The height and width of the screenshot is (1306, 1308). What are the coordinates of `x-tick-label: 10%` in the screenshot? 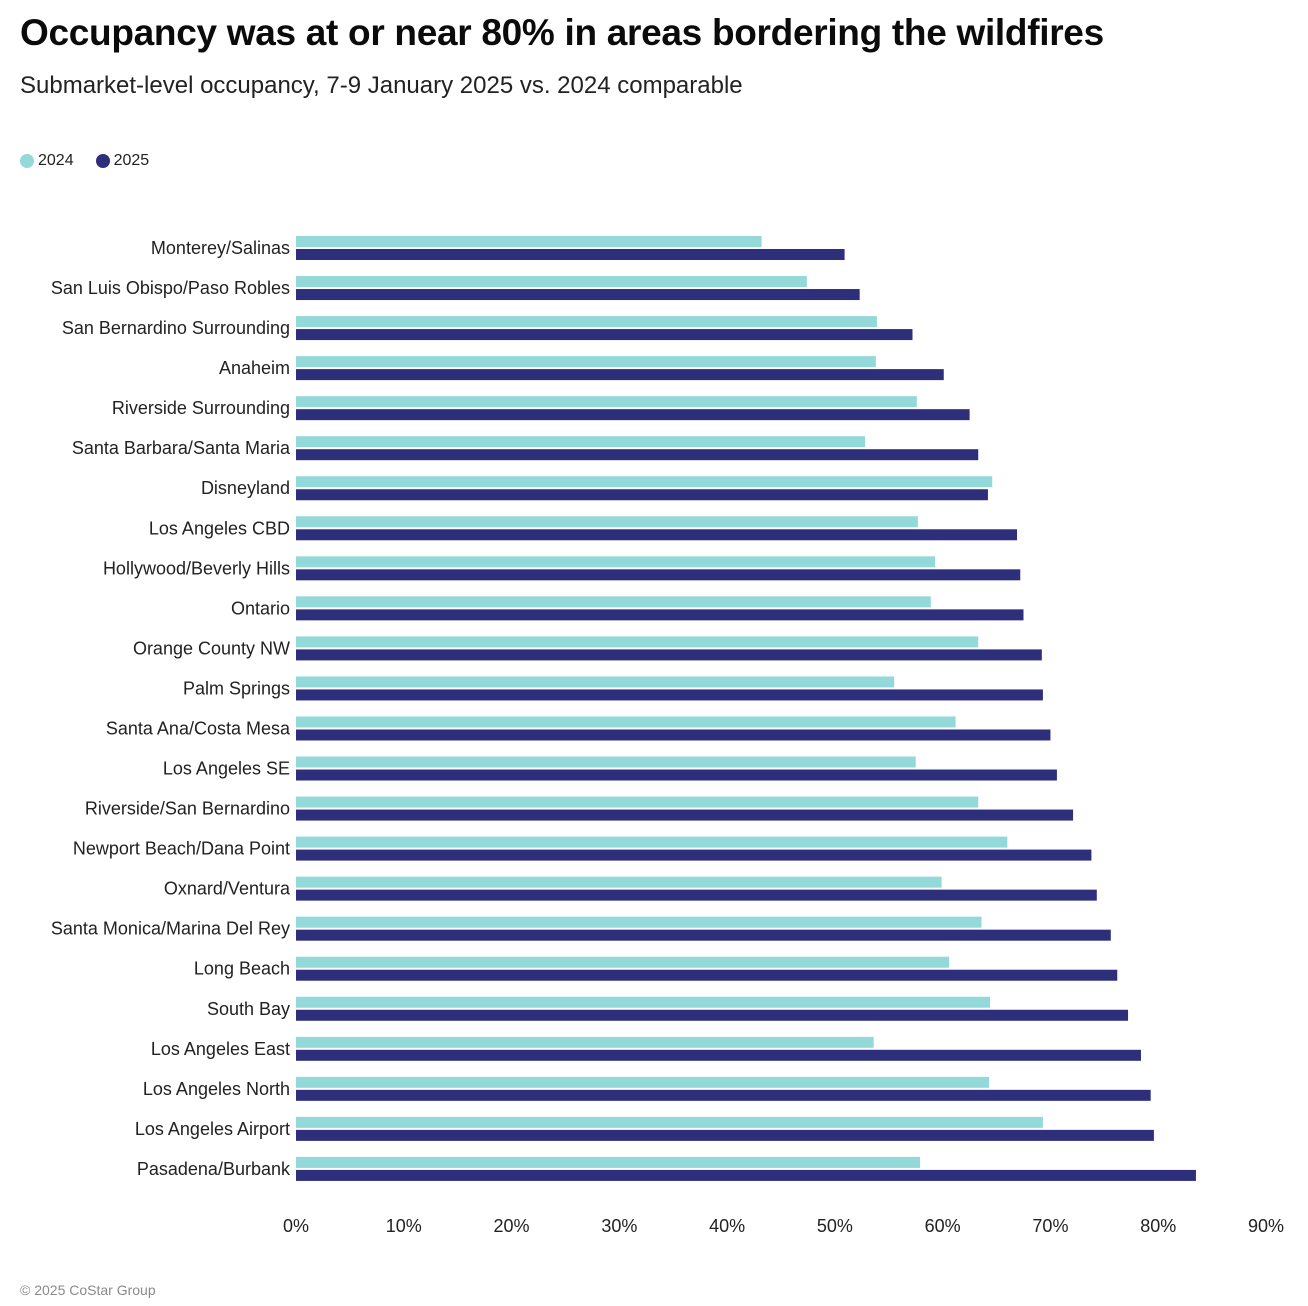 It's located at (404, 1226).